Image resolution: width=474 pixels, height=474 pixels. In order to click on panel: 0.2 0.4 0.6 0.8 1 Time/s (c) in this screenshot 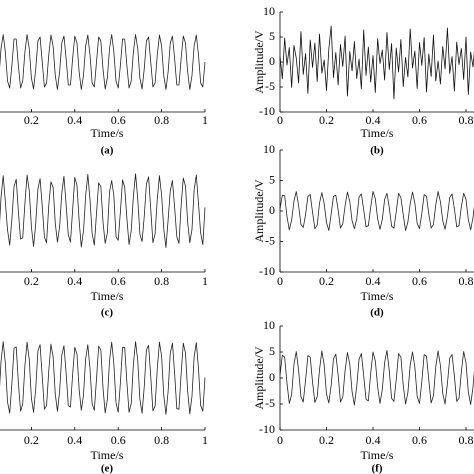, I will do `click(104, 246)`.